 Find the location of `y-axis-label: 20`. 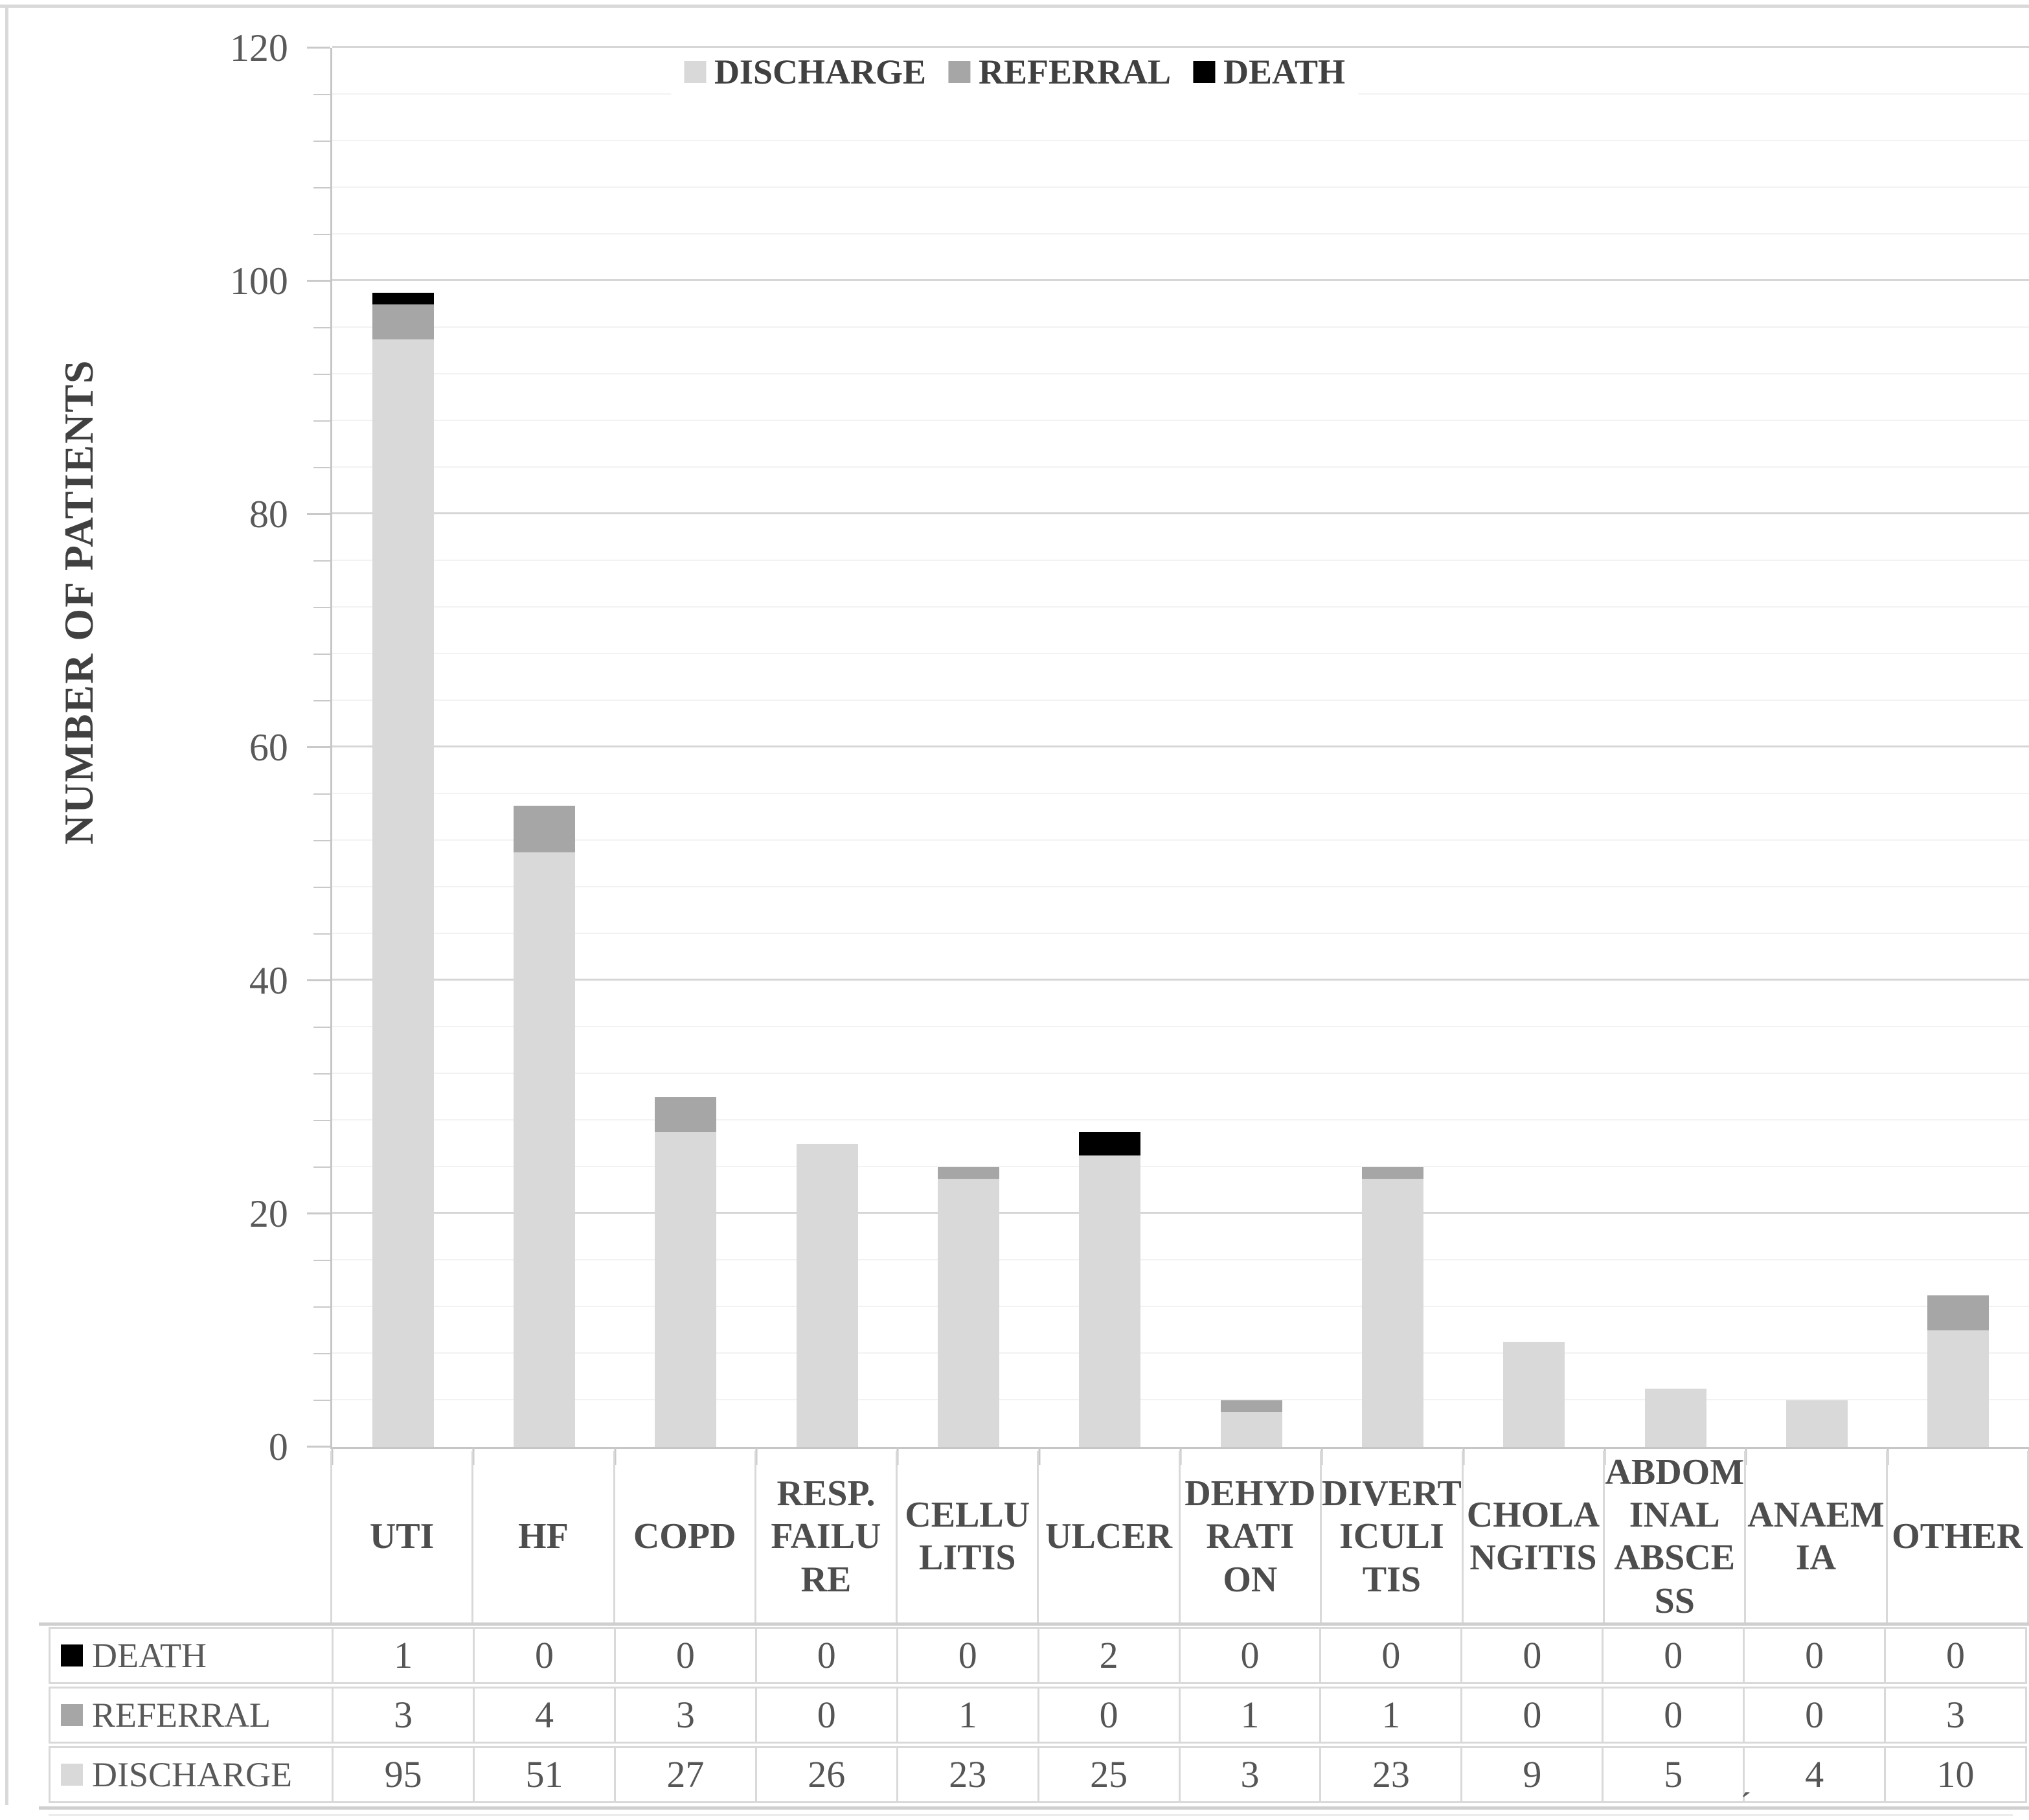

y-axis-label: 20 is located at coordinates (269, 1213).